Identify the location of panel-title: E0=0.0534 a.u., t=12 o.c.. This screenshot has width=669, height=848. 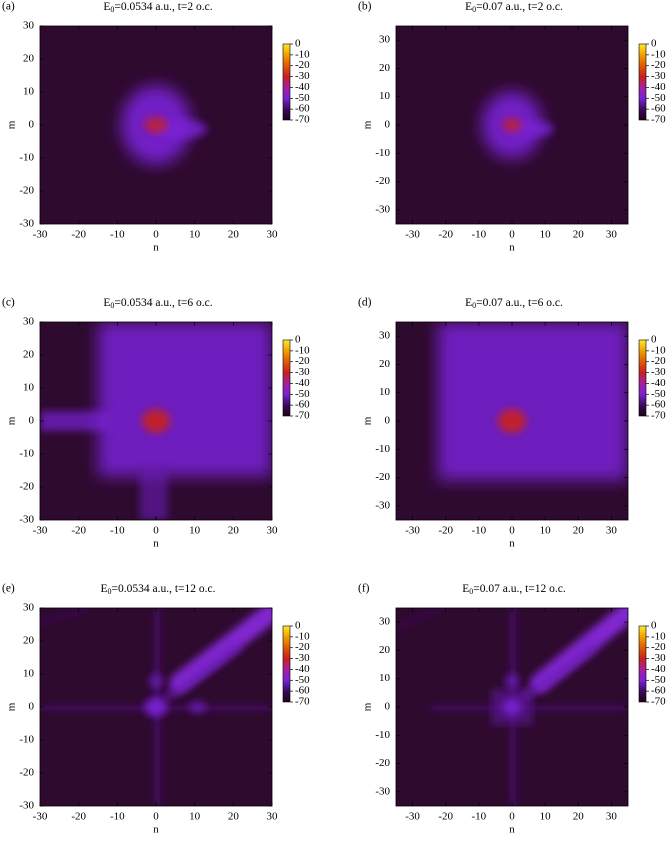
(157, 589).